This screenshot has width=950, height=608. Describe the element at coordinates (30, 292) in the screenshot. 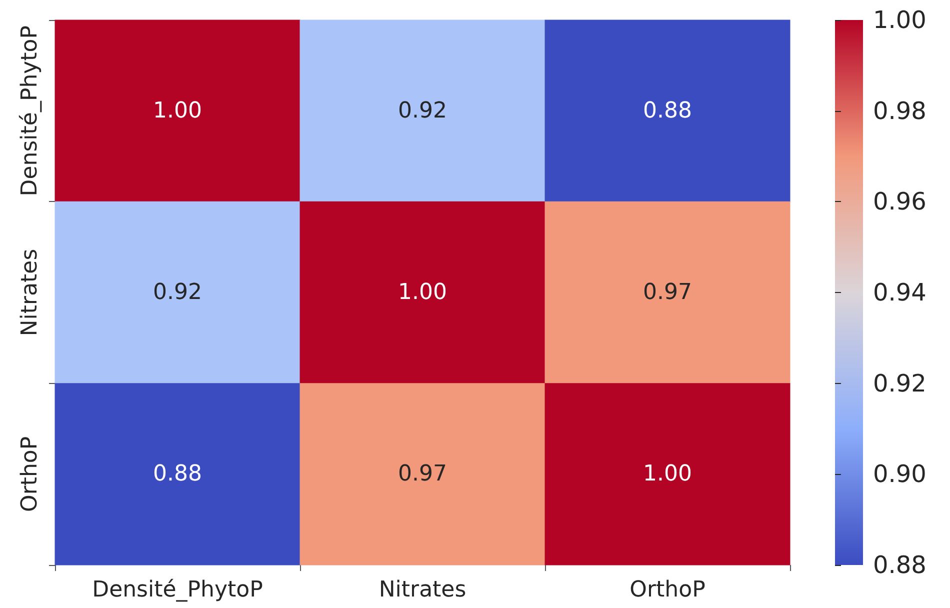

I see `y-tick-label: Nitrates` at that location.